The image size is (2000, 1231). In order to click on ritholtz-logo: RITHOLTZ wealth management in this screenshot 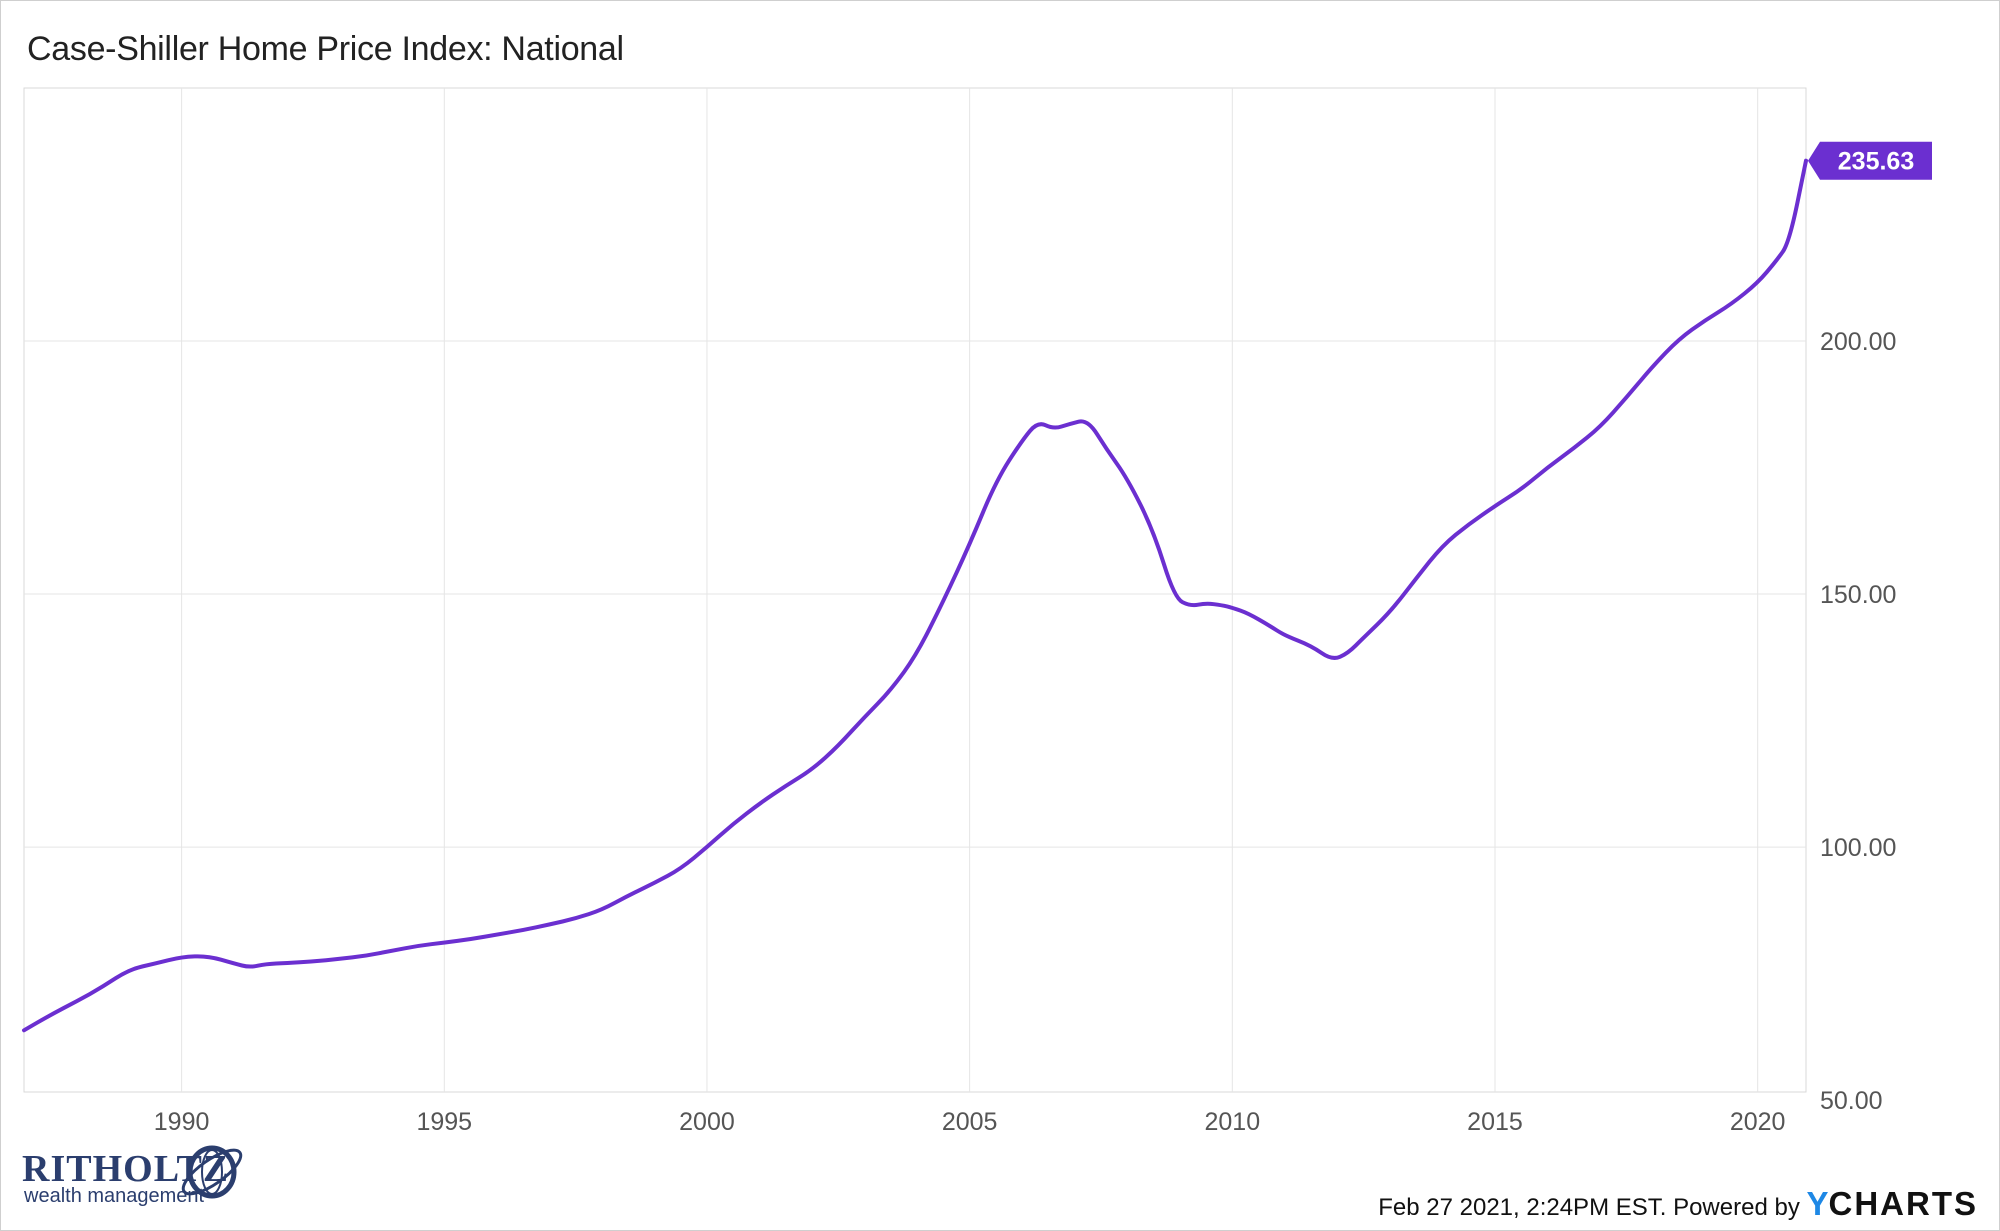, I will do `click(132, 1176)`.